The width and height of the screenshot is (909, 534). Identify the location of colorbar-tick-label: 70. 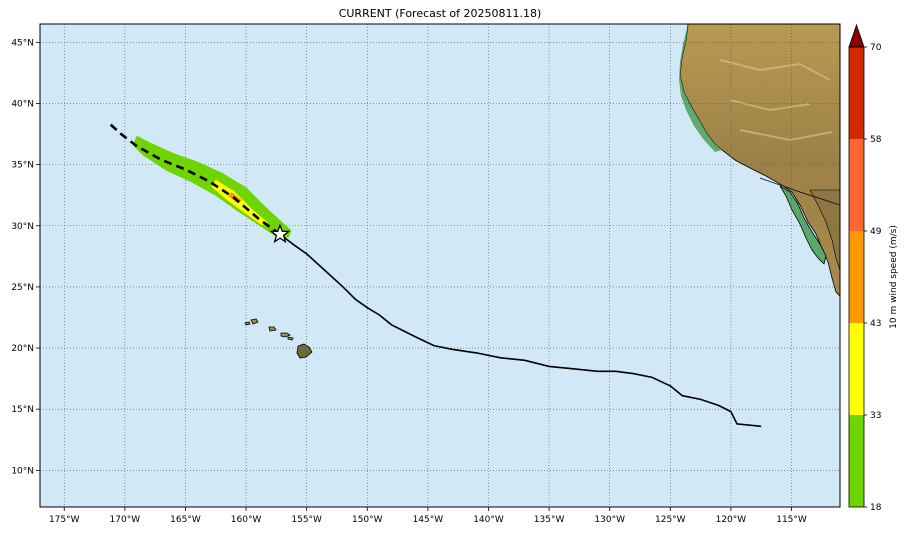
(876, 48).